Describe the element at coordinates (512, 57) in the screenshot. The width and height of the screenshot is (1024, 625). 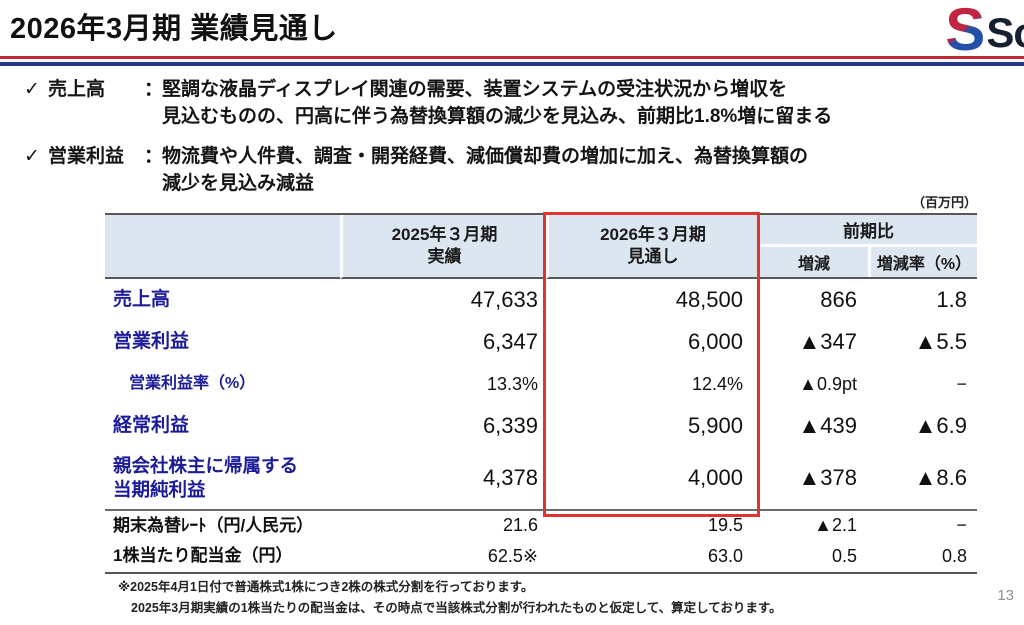
I see `title-rule-red` at that location.